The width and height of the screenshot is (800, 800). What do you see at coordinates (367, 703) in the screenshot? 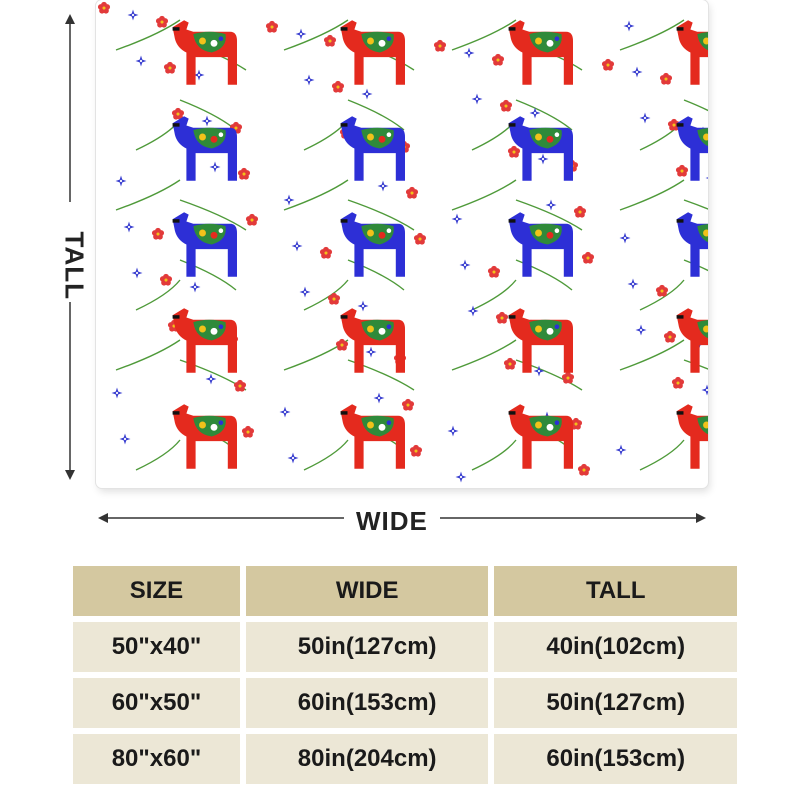
I see `cell-wide: 60in(153cm)` at bounding box center [367, 703].